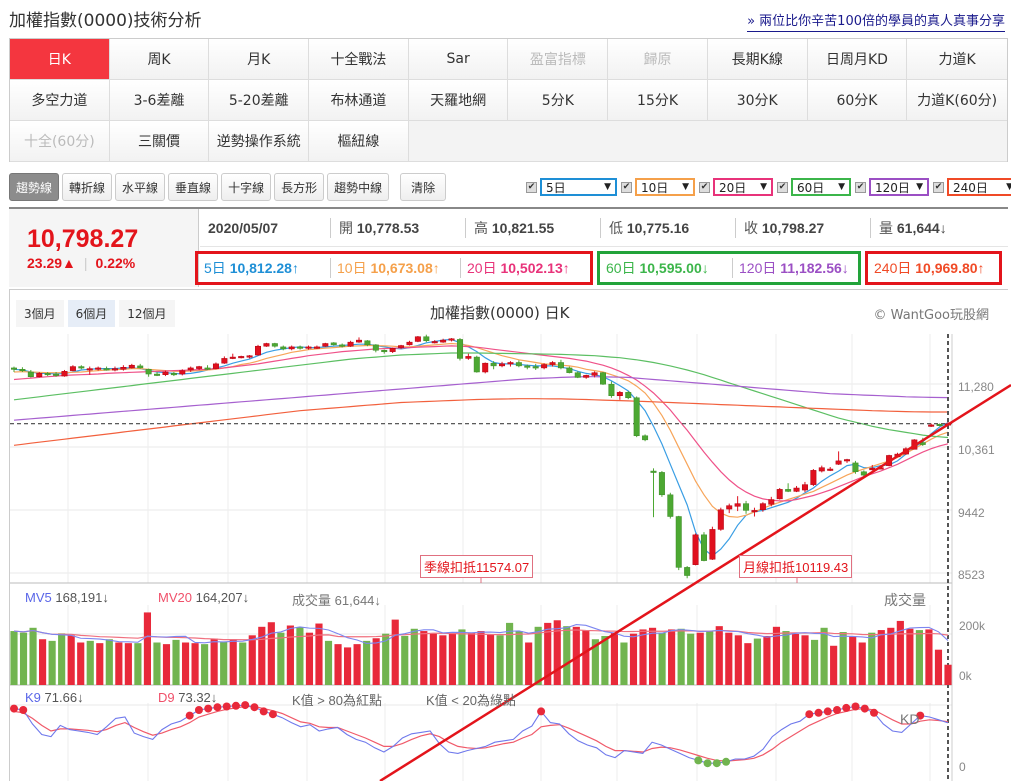 The width and height of the screenshot is (1011, 781). I want to click on menu-item: Sar, so click(458, 59).